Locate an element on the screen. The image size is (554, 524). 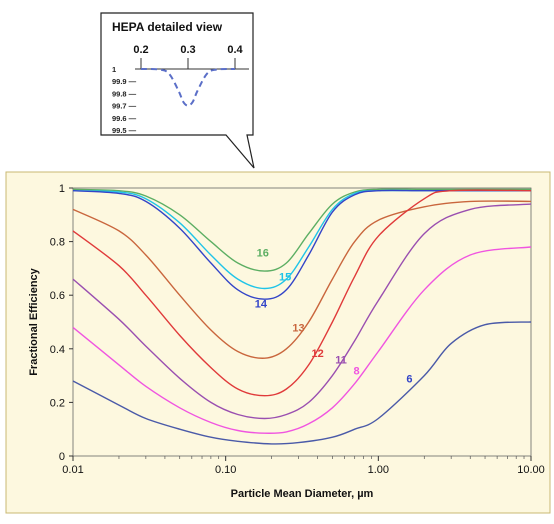
y-tick-label: 0.6 is located at coordinates (57, 296).